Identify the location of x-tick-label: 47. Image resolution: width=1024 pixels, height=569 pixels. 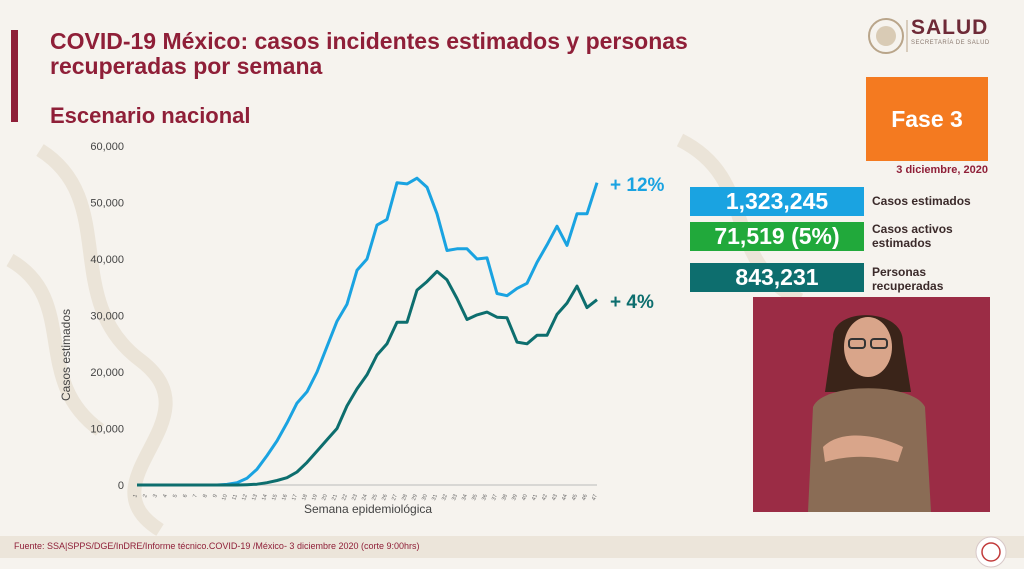
(595, 498).